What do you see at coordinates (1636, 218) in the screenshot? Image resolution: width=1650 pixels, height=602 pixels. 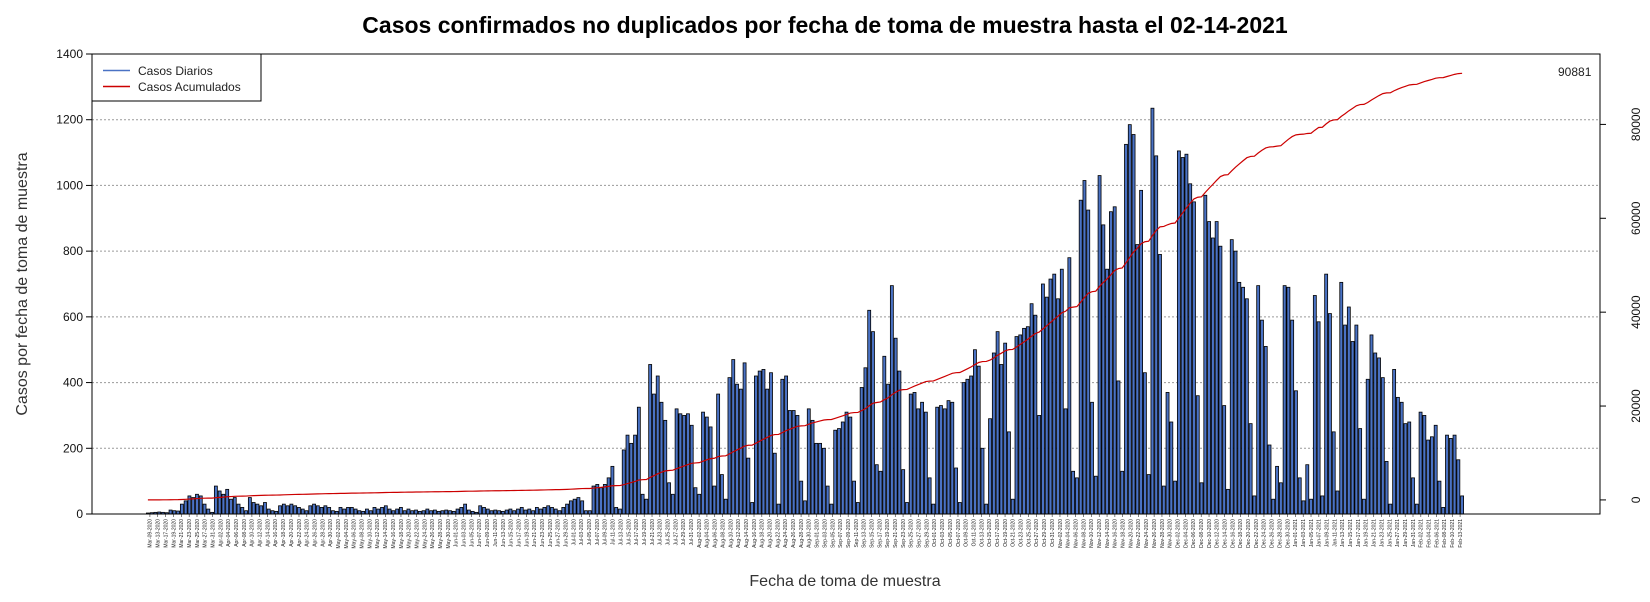 I see `y2-tick-label: 60000` at bounding box center [1636, 218].